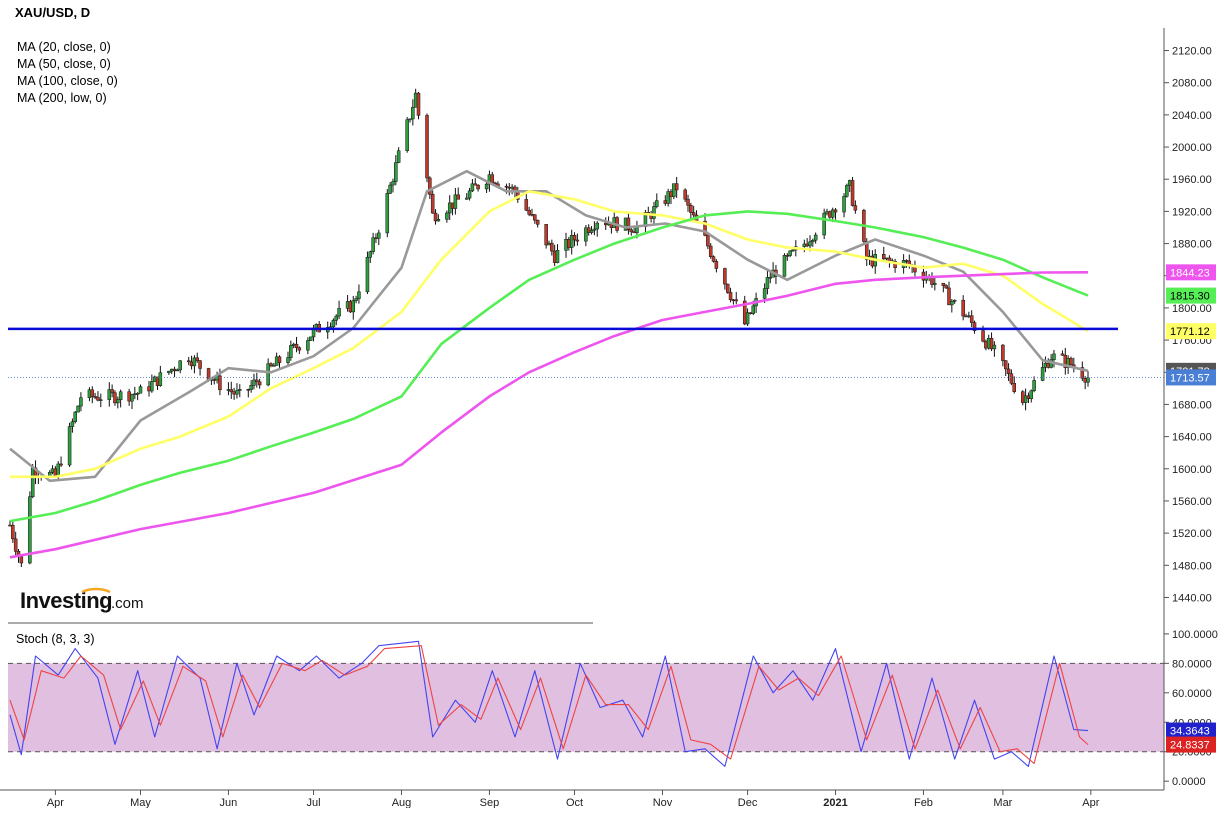 Image resolution: width=1230 pixels, height=813 pixels. What do you see at coordinates (549, 703) in the screenshot?
I see `stoch-lines-layer` at bounding box center [549, 703].